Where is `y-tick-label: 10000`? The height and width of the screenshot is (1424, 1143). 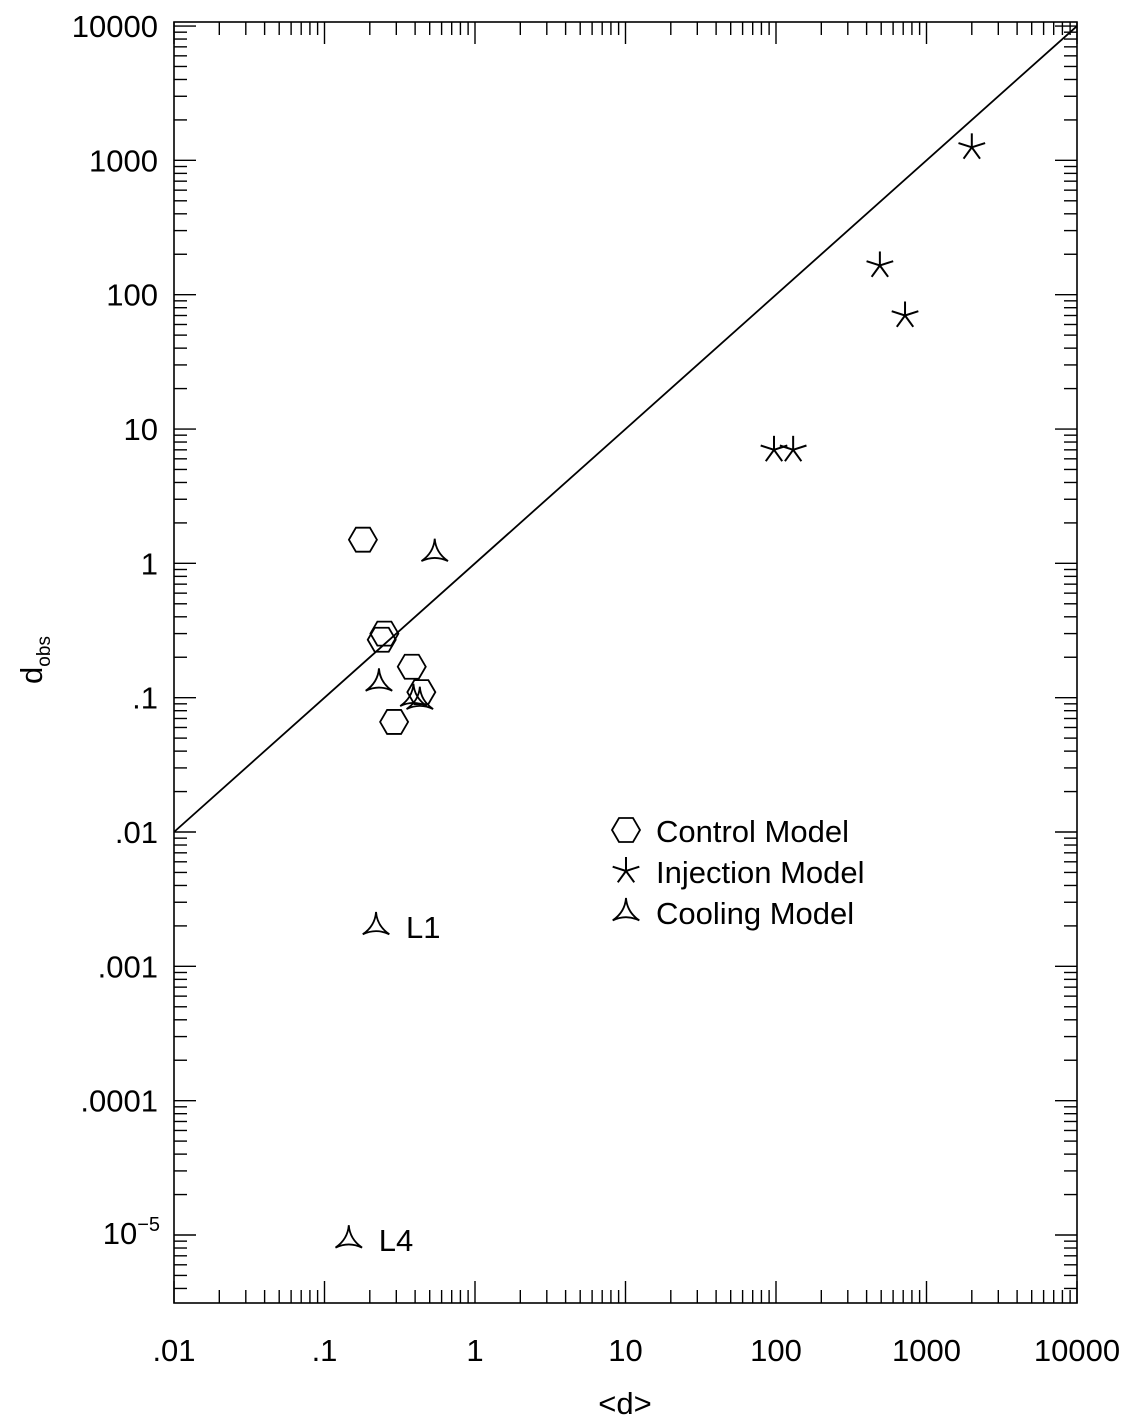
y-tick-label: 10000 is located at coordinates (115, 26).